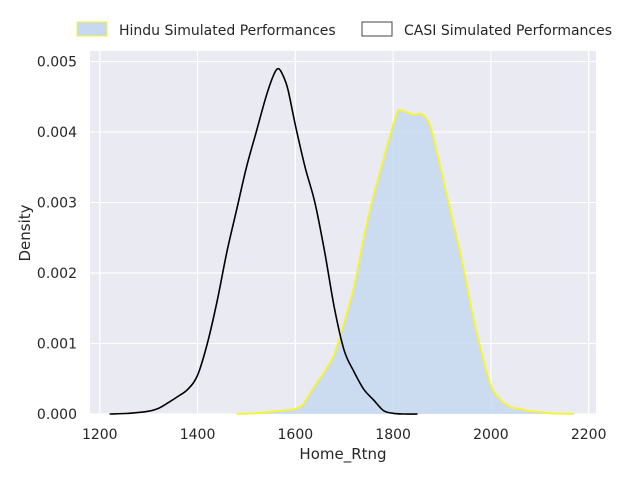 This screenshot has height=480, width=640. What do you see at coordinates (393, 435) in the screenshot?
I see `x-tick-label: 1800` at bounding box center [393, 435].